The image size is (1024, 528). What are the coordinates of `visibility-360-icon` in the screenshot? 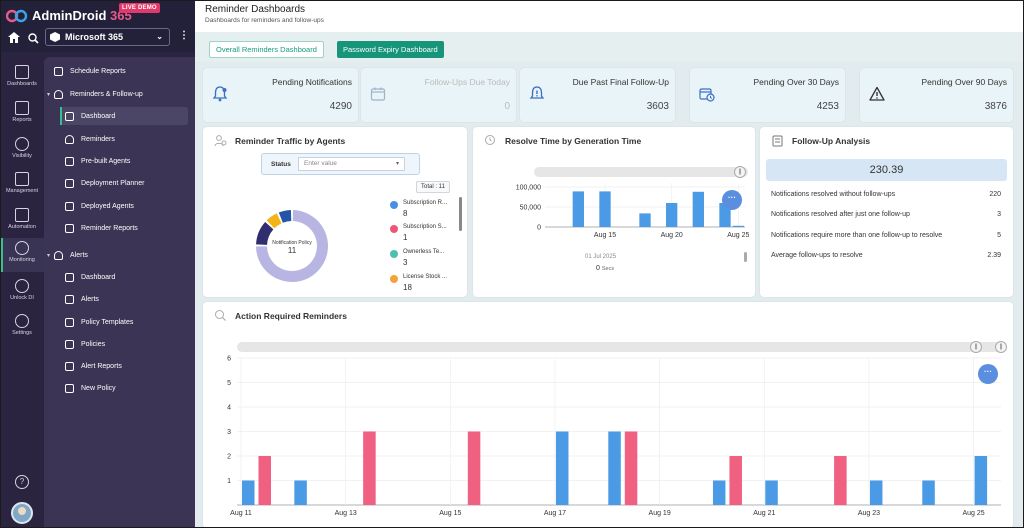 It's located at (22, 144).